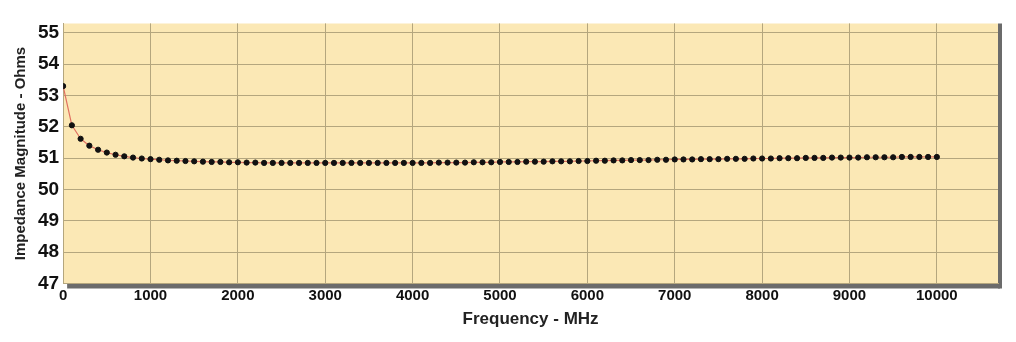 The image size is (1016, 342). What do you see at coordinates (48, 157) in the screenshot?
I see `y-tick-label: 51` at bounding box center [48, 157].